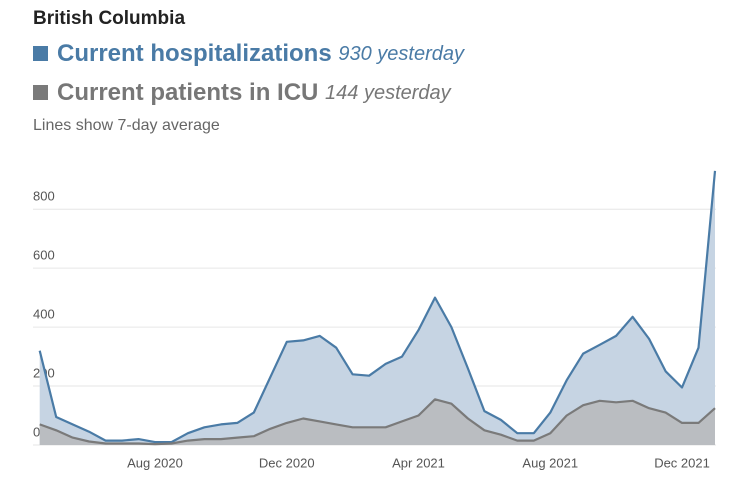 This screenshot has height=493, width=743. What do you see at coordinates (44, 314) in the screenshot?
I see `y-tick-label: 400` at bounding box center [44, 314].